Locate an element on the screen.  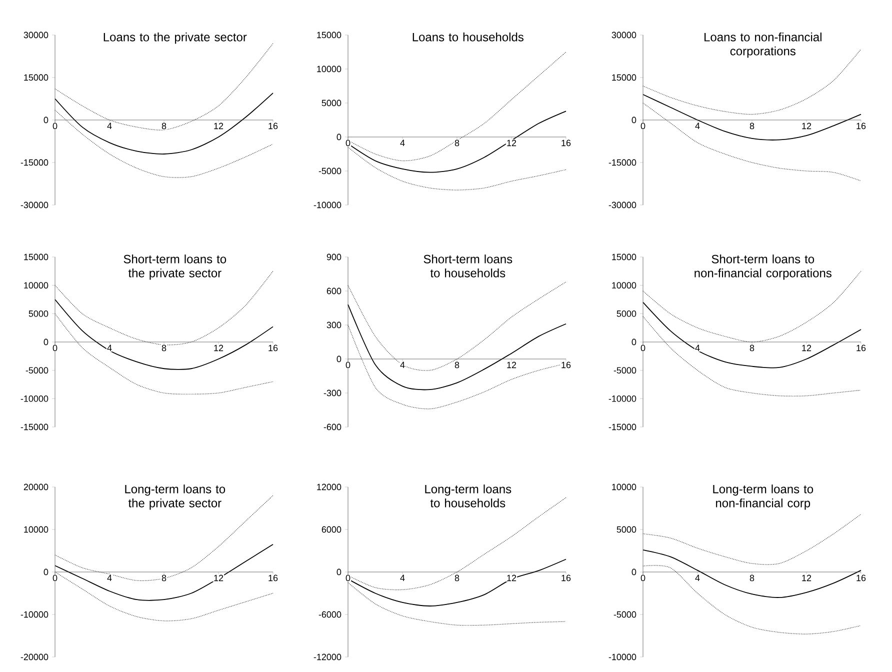
chart-title: Short-term loans to non-financial corporations is located at coordinates (763, 267).